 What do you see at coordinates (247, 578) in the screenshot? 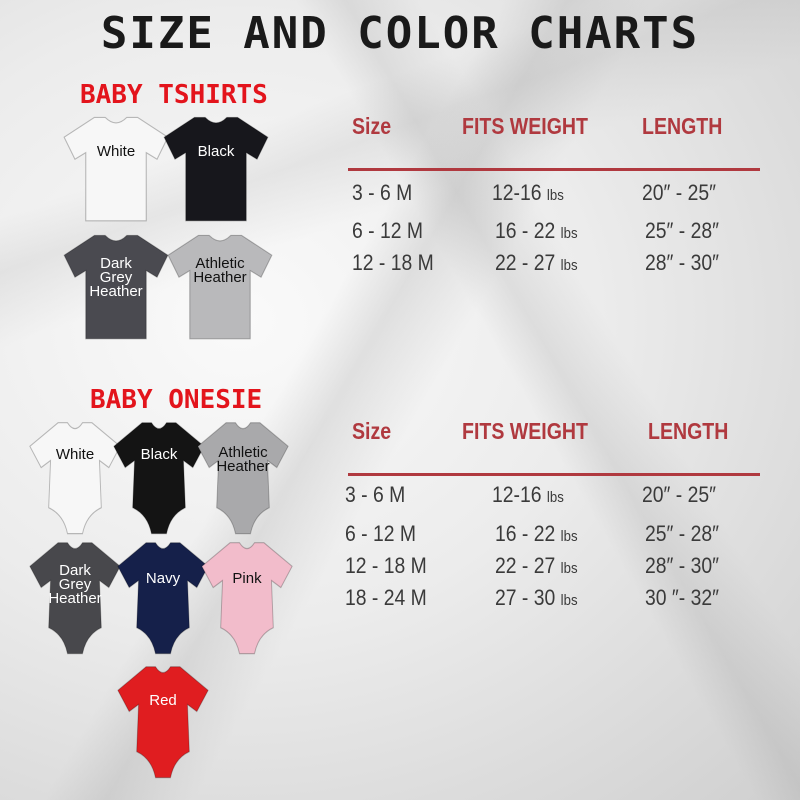
I see `color-label: Pink` at bounding box center [247, 578].